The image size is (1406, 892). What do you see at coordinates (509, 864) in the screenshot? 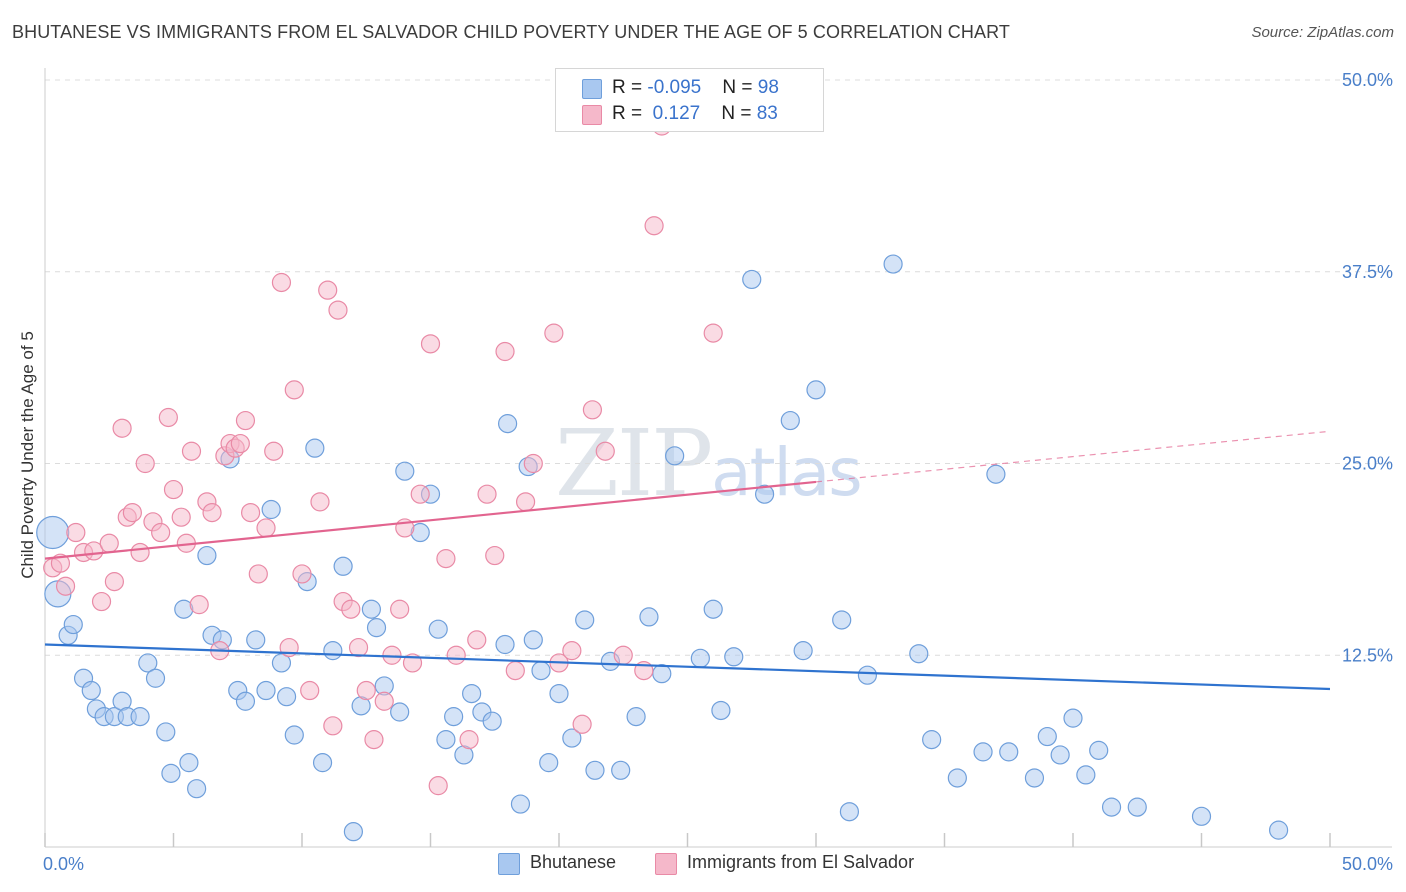
I see `legend-swatch-blue` at bounding box center [509, 864].